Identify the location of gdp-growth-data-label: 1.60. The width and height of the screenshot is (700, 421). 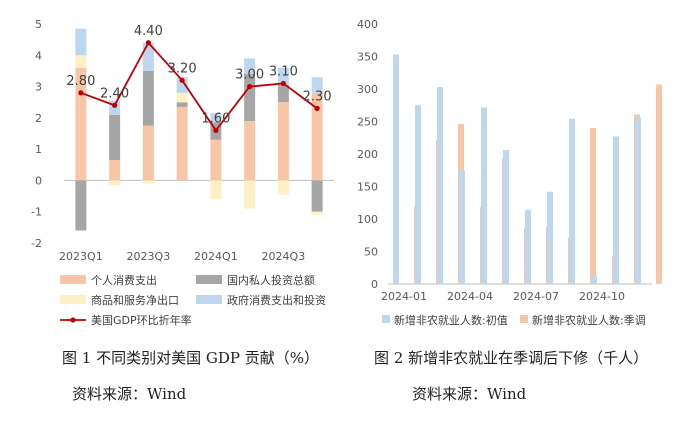
(215, 118).